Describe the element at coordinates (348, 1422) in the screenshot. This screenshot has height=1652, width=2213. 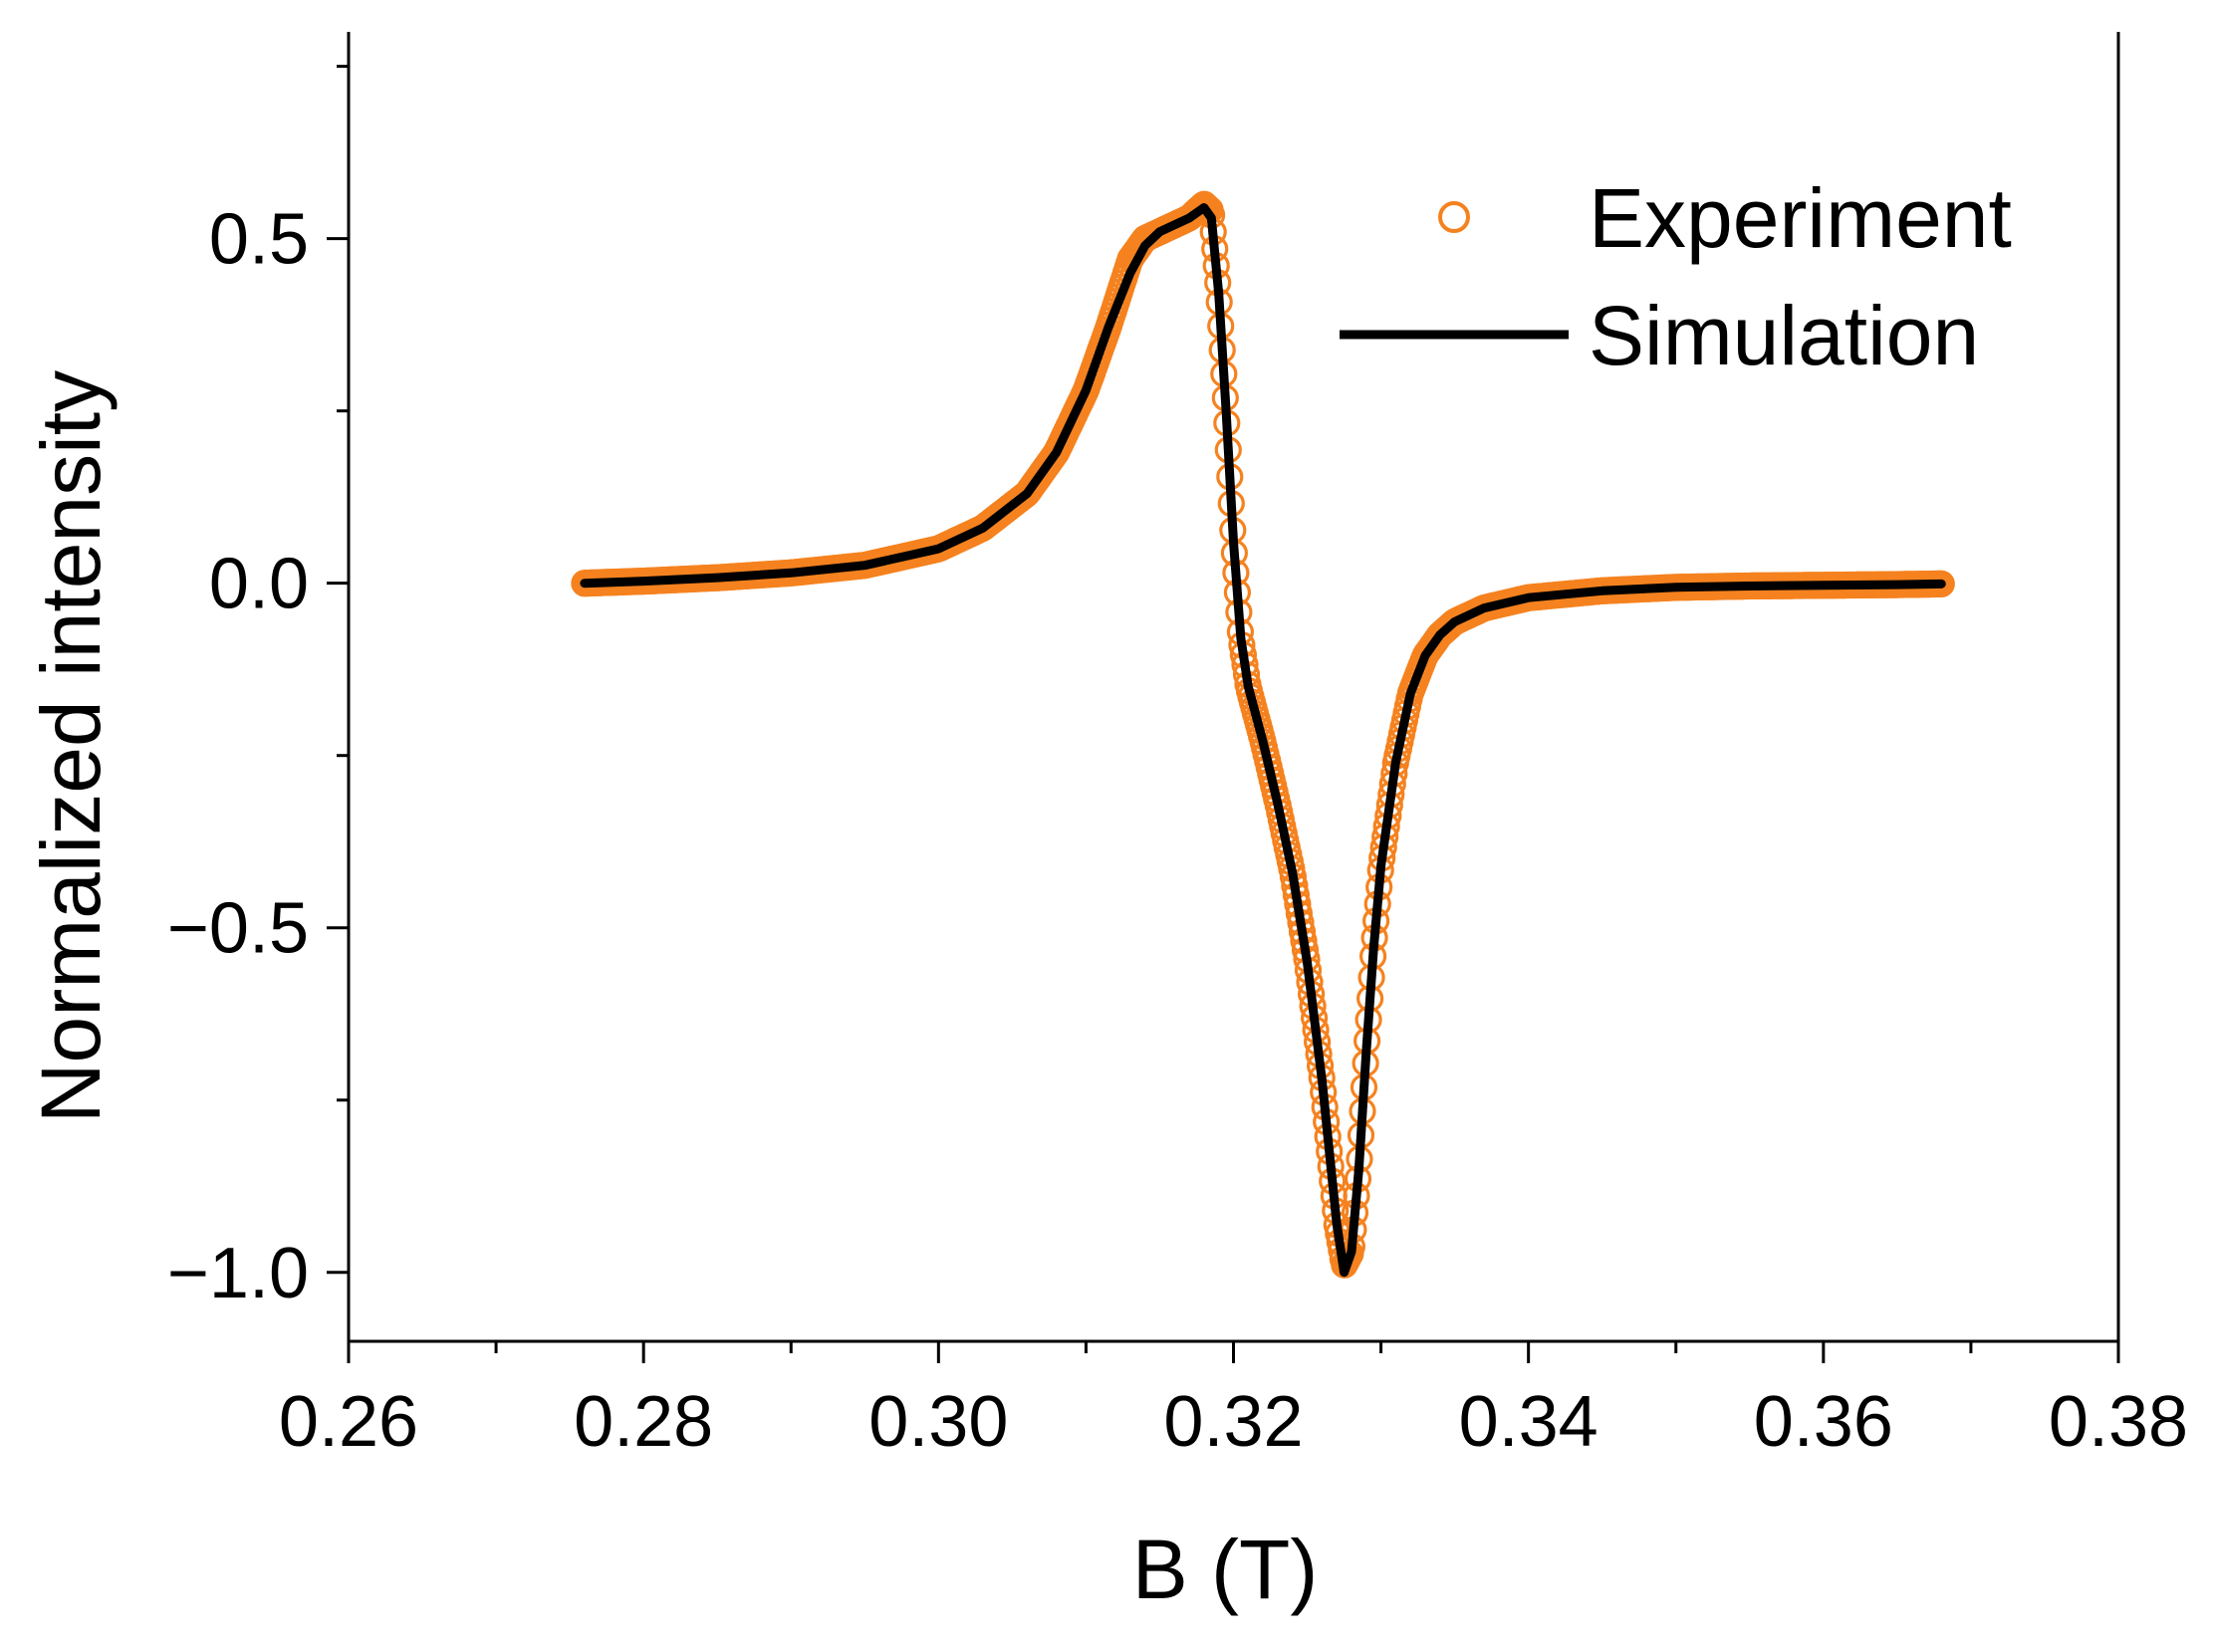
I see `x-tick-label: 0.26` at that location.